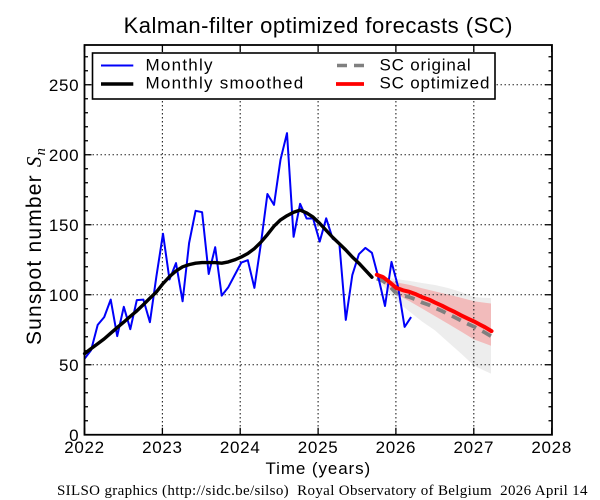  Describe the element at coordinates (64, 225) in the screenshot. I see `svg-text: 150` at that location.